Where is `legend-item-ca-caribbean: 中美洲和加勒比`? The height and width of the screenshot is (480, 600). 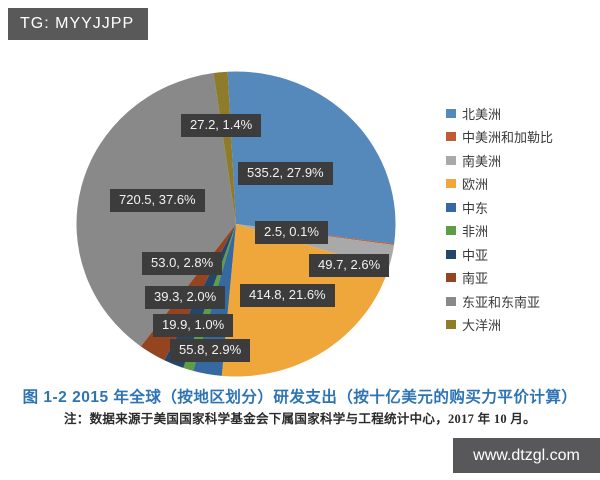 legend-item-ca-caribbean: 中美洲和加勒比 is located at coordinates (500, 137).